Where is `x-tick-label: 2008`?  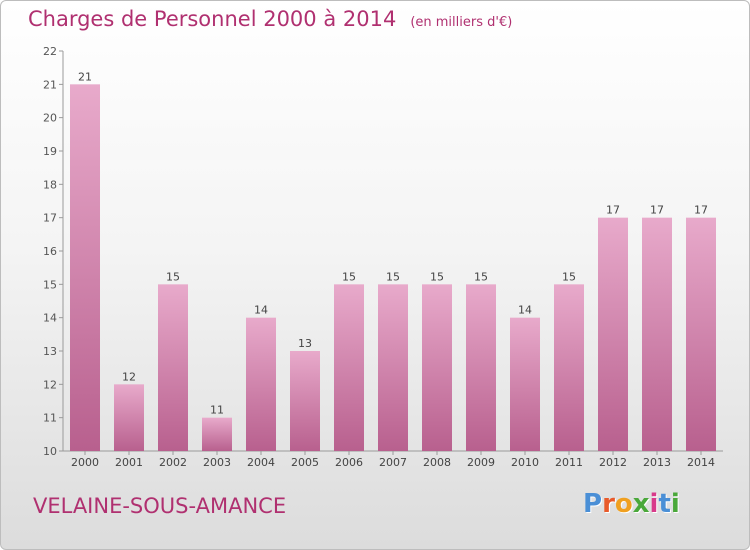
x-tick-label: 2008 is located at coordinates (437, 462).